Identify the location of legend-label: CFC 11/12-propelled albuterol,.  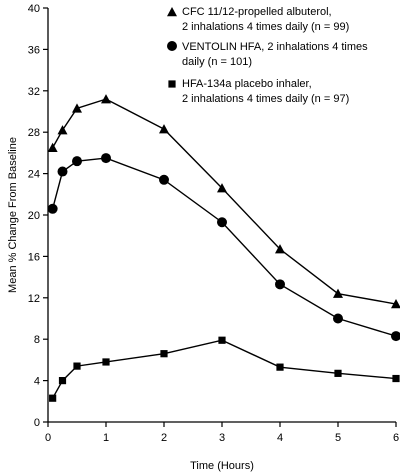
(257, 12).